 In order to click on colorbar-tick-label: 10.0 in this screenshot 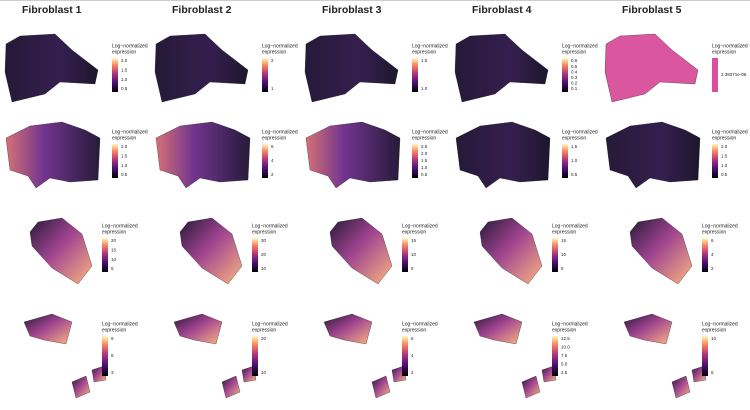, I will do `click(565, 347)`.